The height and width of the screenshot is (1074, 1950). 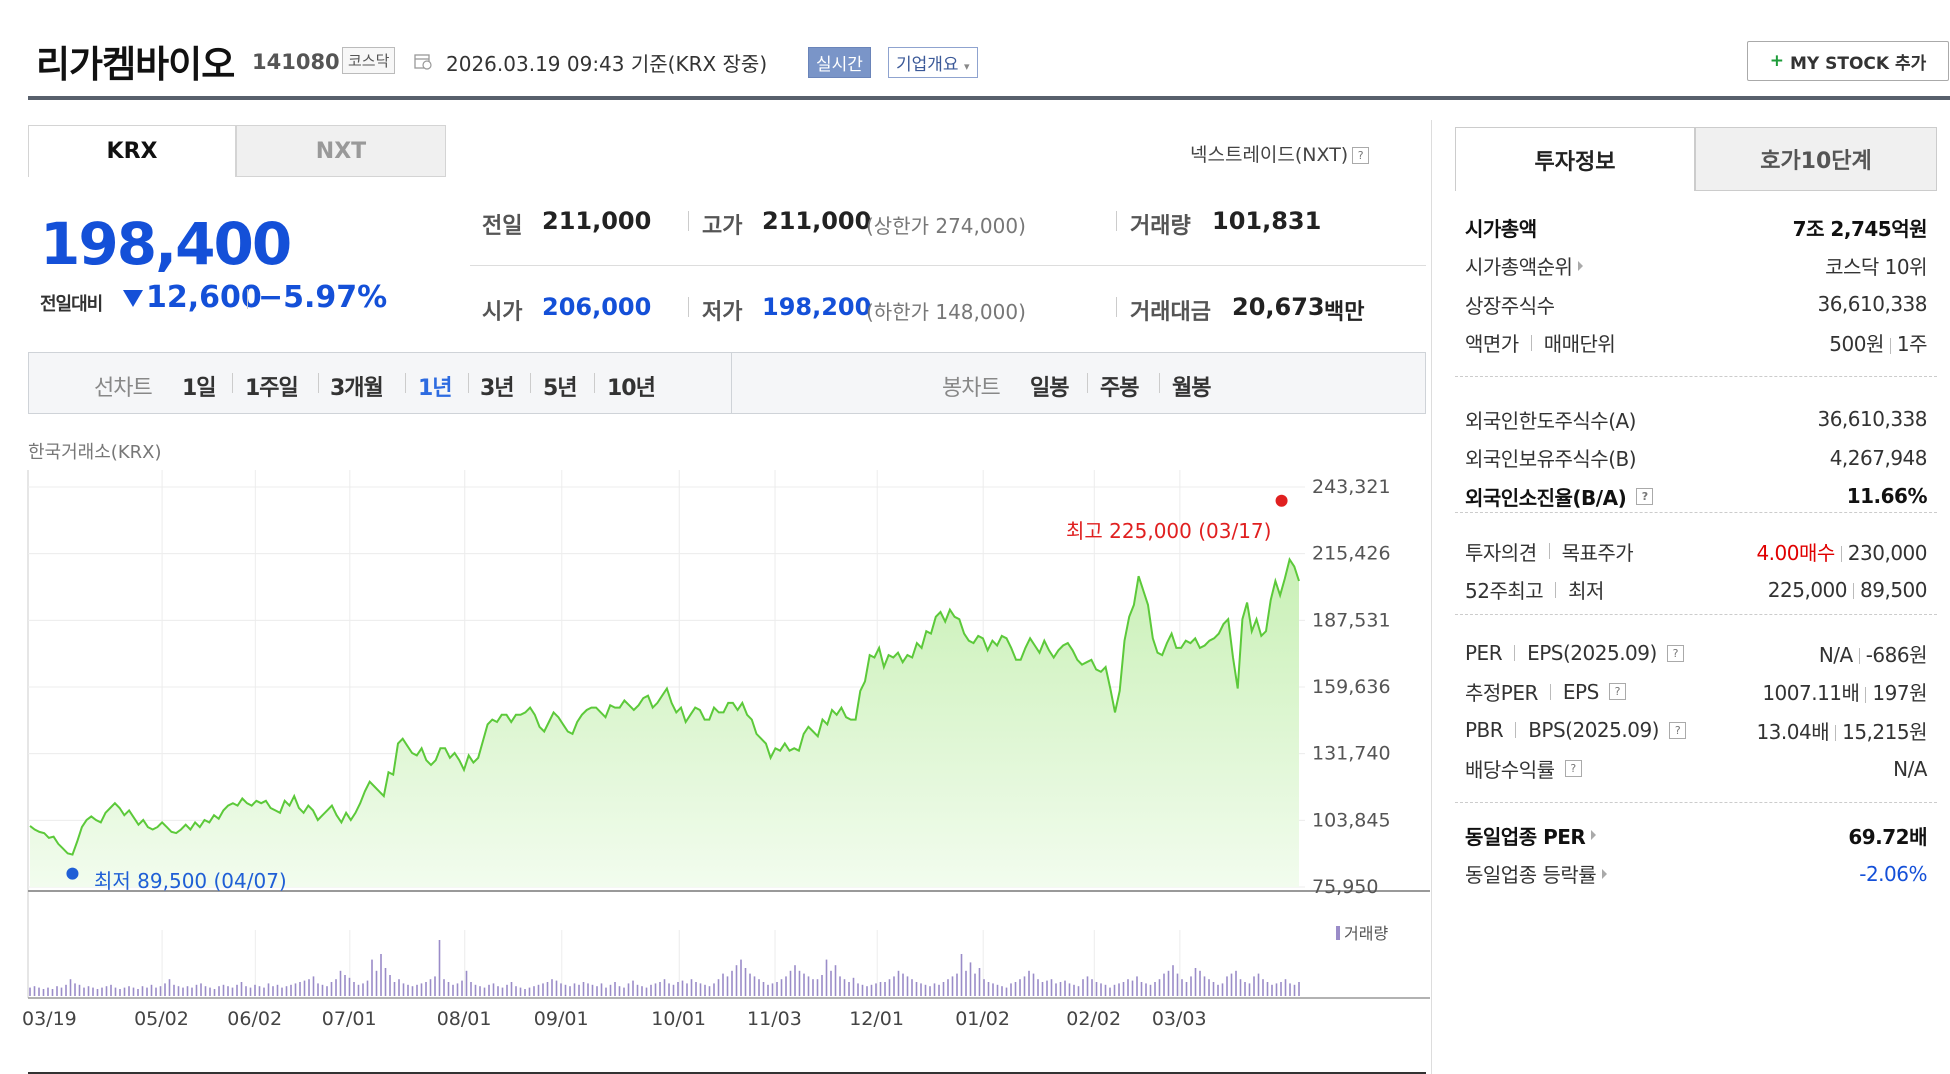 I want to click on invest-key-label: 외국인보유주식수(B), so click(x=1551, y=459).